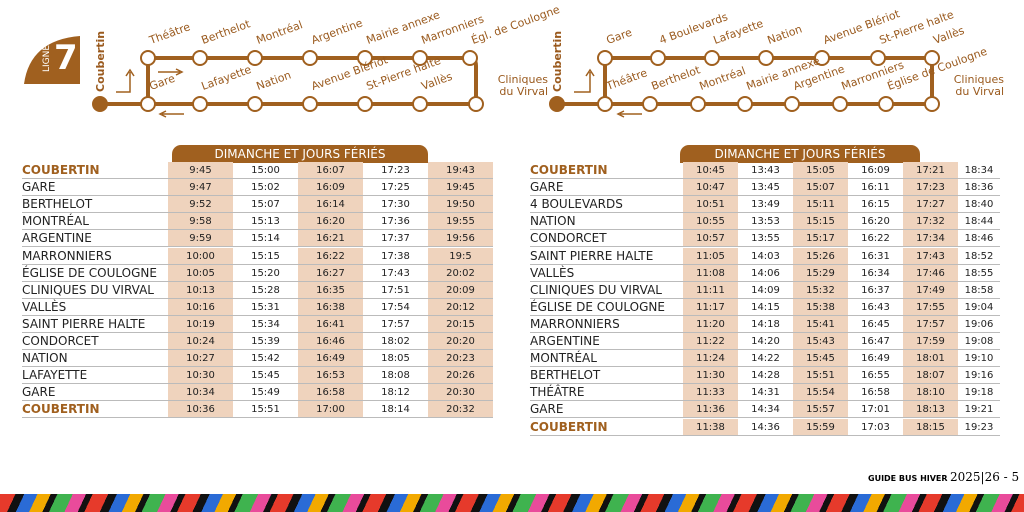 The height and width of the screenshot is (512, 1024). I want to click on time-cell: 19:21, so click(979, 410).